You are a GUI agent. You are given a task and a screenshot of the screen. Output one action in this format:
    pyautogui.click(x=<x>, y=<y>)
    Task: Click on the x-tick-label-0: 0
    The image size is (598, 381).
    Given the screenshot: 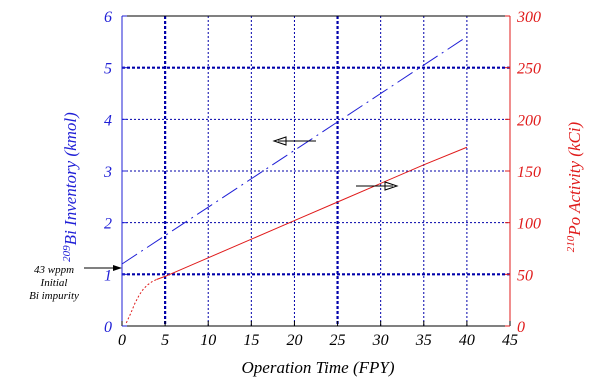 What is the action you would take?
    pyautogui.click(x=122, y=340)
    